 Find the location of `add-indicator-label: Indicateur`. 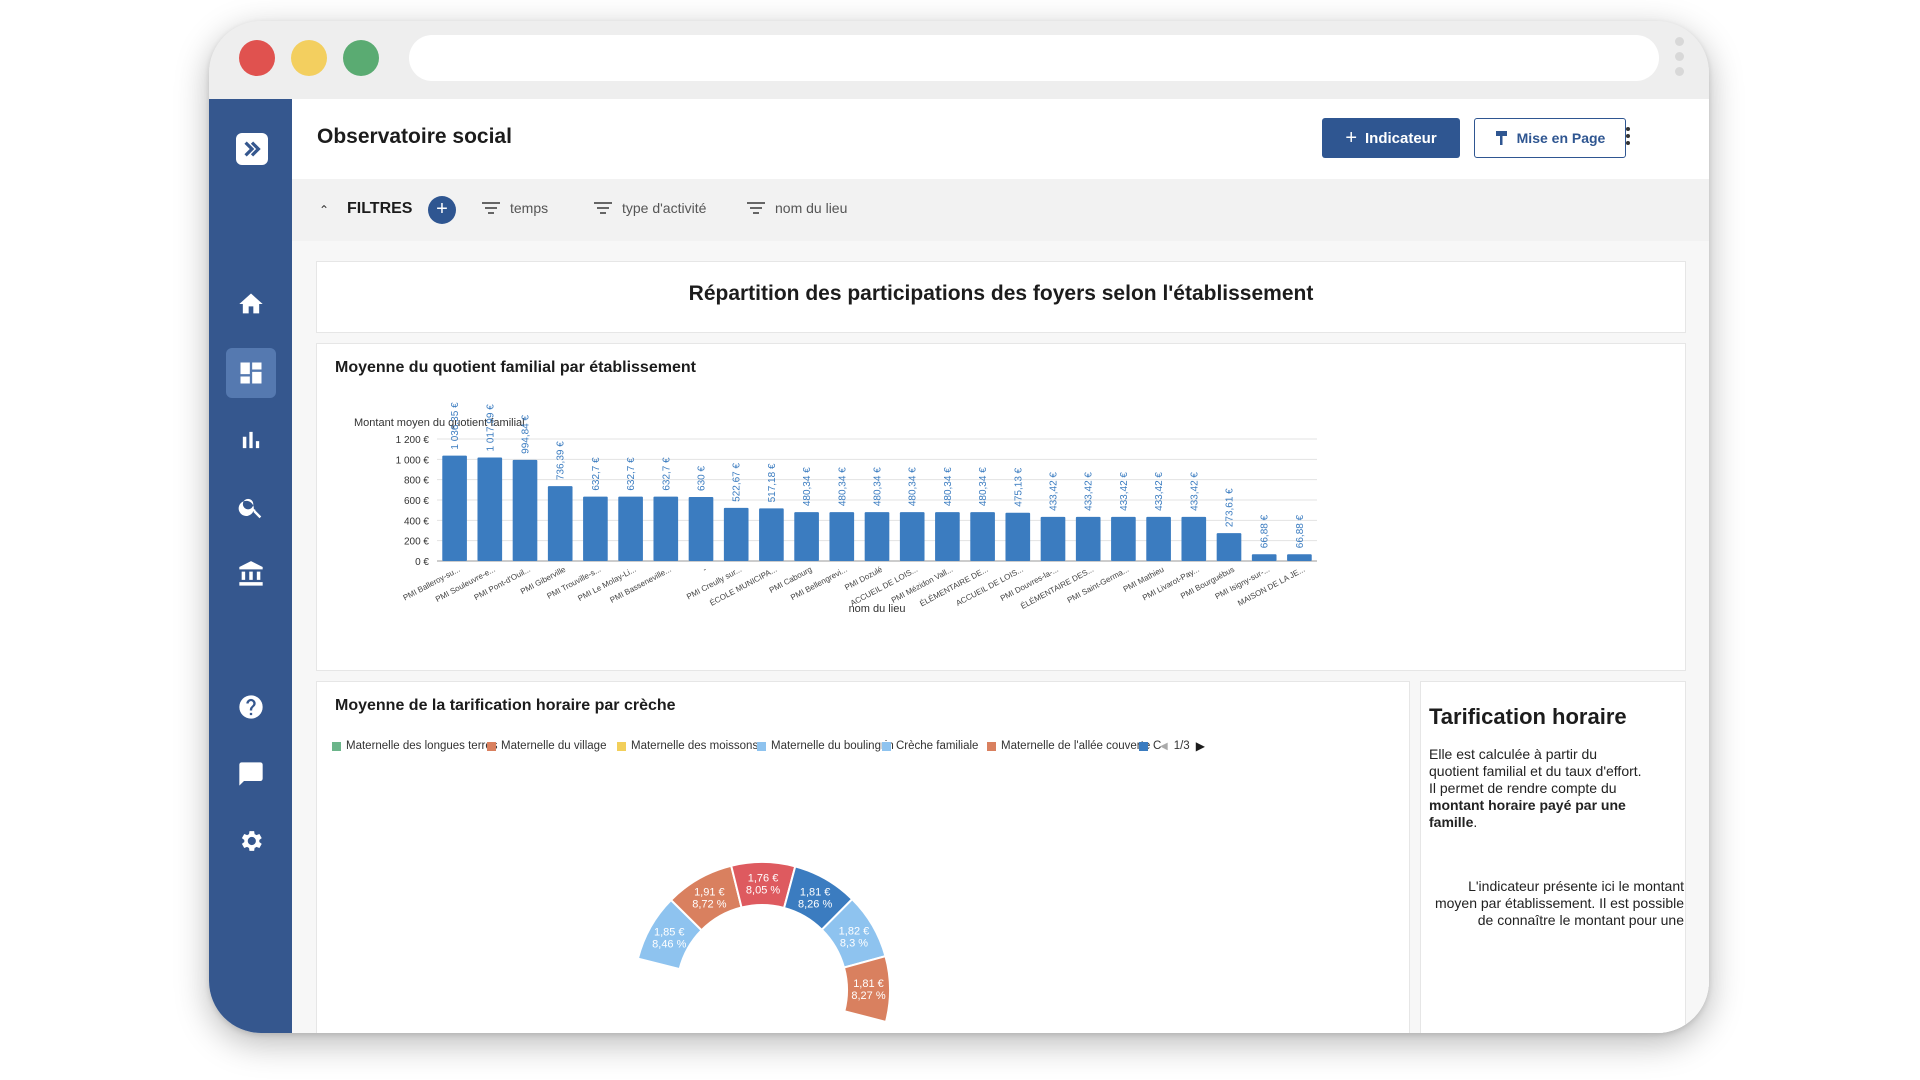

add-indicator-label: Indicateur is located at coordinates (1401, 138).